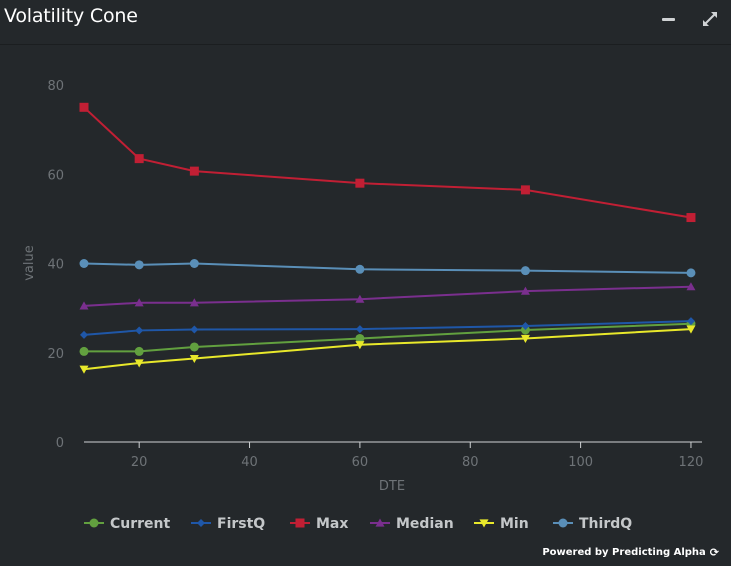 The image size is (731, 566). I want to click on series-line-min, so click(387, 349).